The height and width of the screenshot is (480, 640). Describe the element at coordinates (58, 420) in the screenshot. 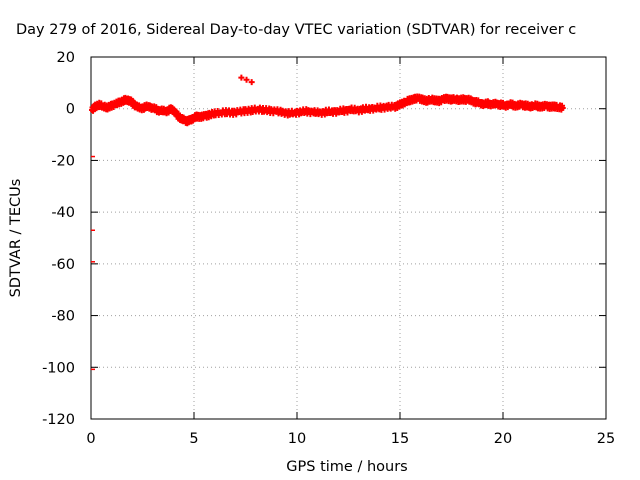

I see `y-tick-label: -120` at that location.